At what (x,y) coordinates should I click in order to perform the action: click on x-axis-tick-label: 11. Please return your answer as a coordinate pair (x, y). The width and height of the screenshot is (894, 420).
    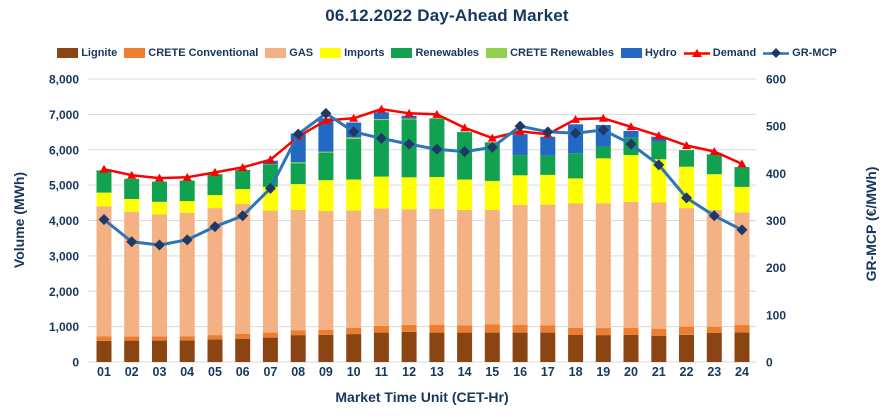
    Looking at the image, I should click on (381, 372).